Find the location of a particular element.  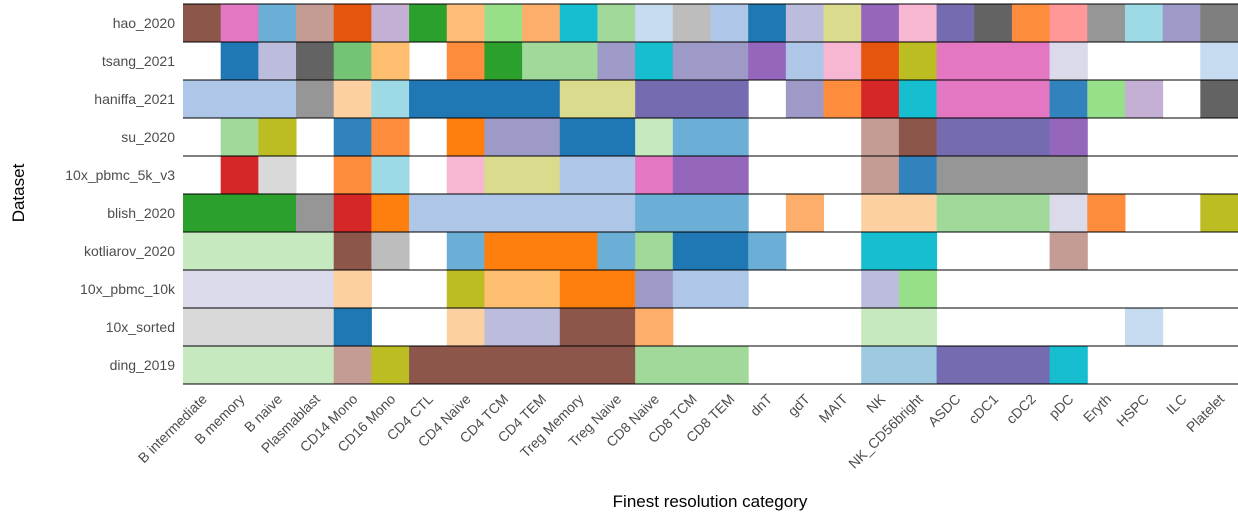

x-tick-label: NK is located at coordinates (876, 403).